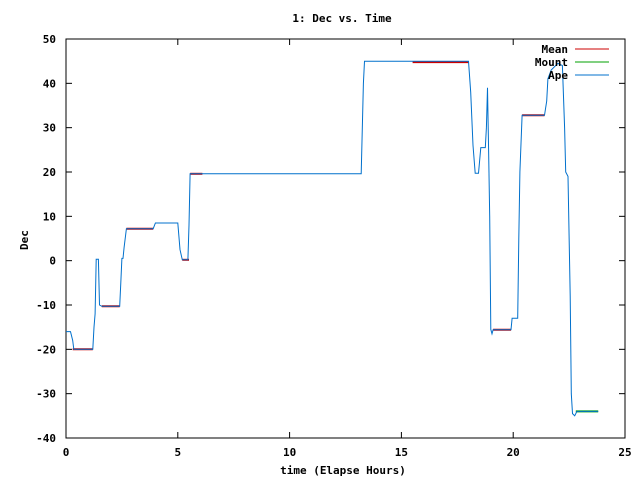 The width and height of the screenshot is (640, 480). I want to click on y-tick-label: -40, so click(46, 438).